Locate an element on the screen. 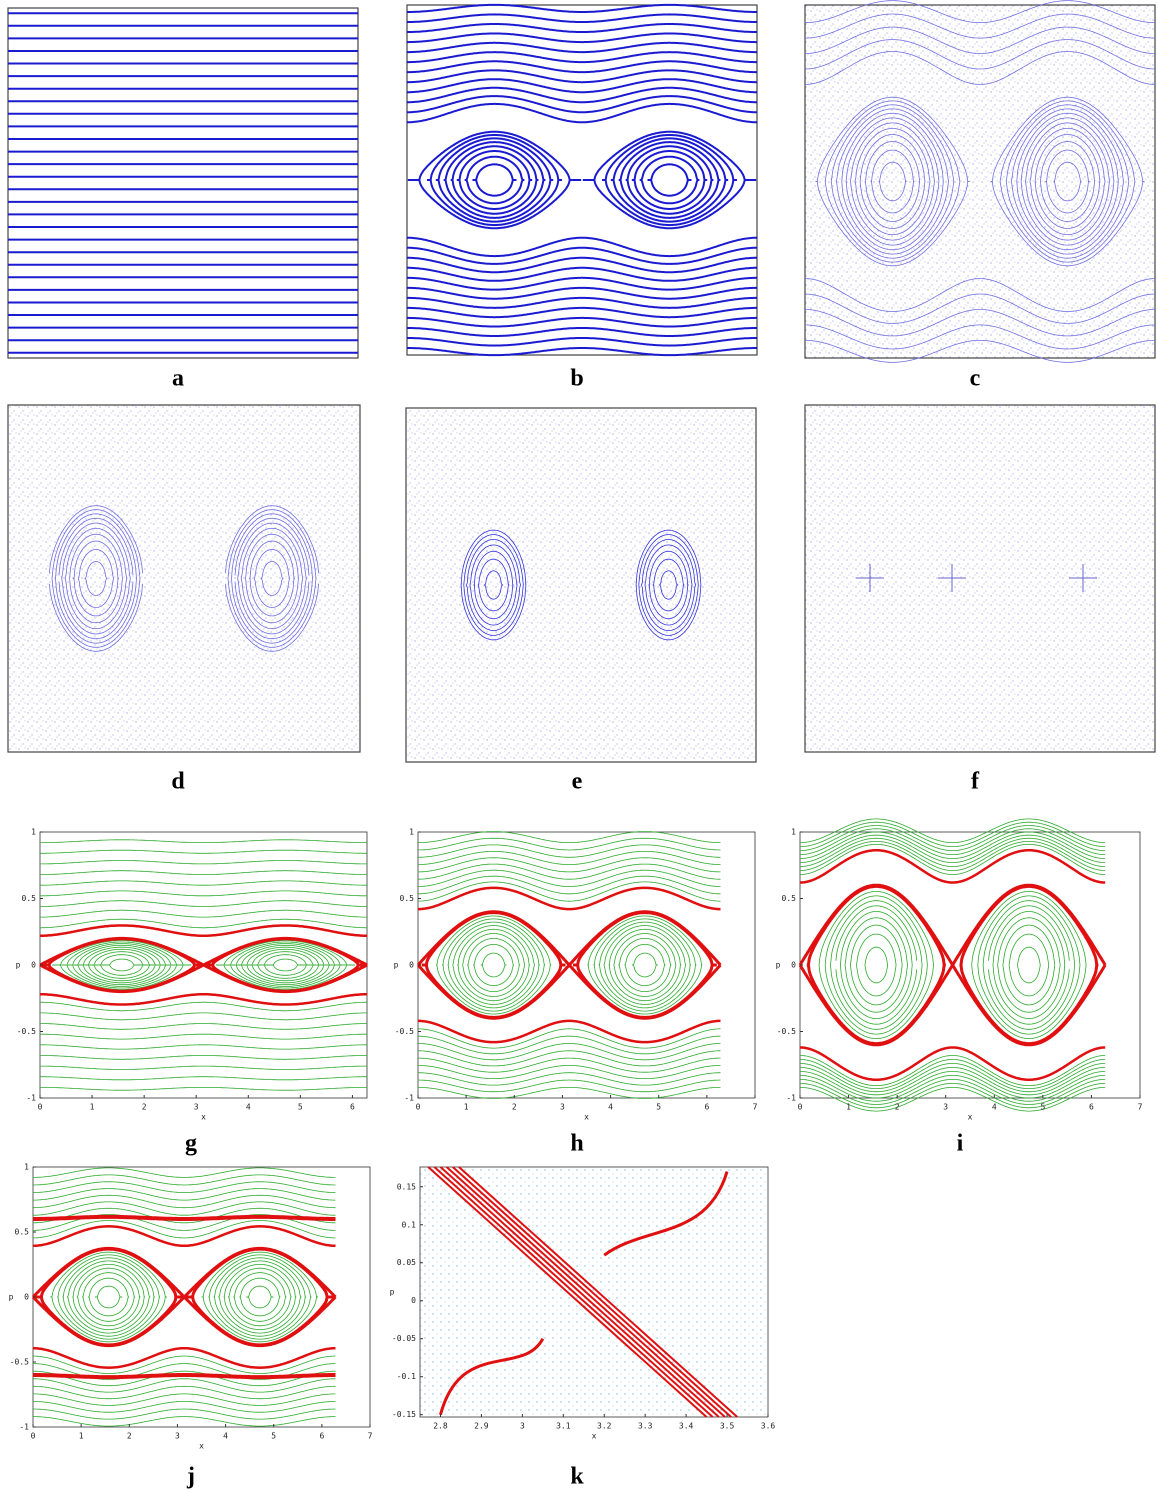 This screenshot has width=1158, height=1490. y-tick-label: -0.5 is located at coordinates (786, 1031).